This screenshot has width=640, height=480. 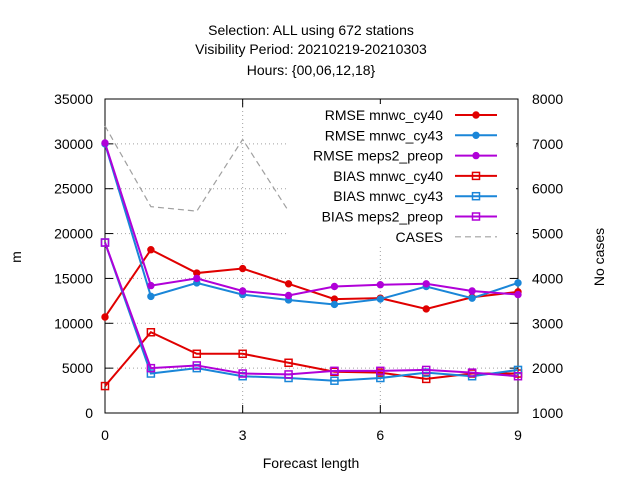 What do you see at coordinates (311, 463) in the screenshot?
I see `x-axis-label: Forecast length` at bounding box center [311, 463].